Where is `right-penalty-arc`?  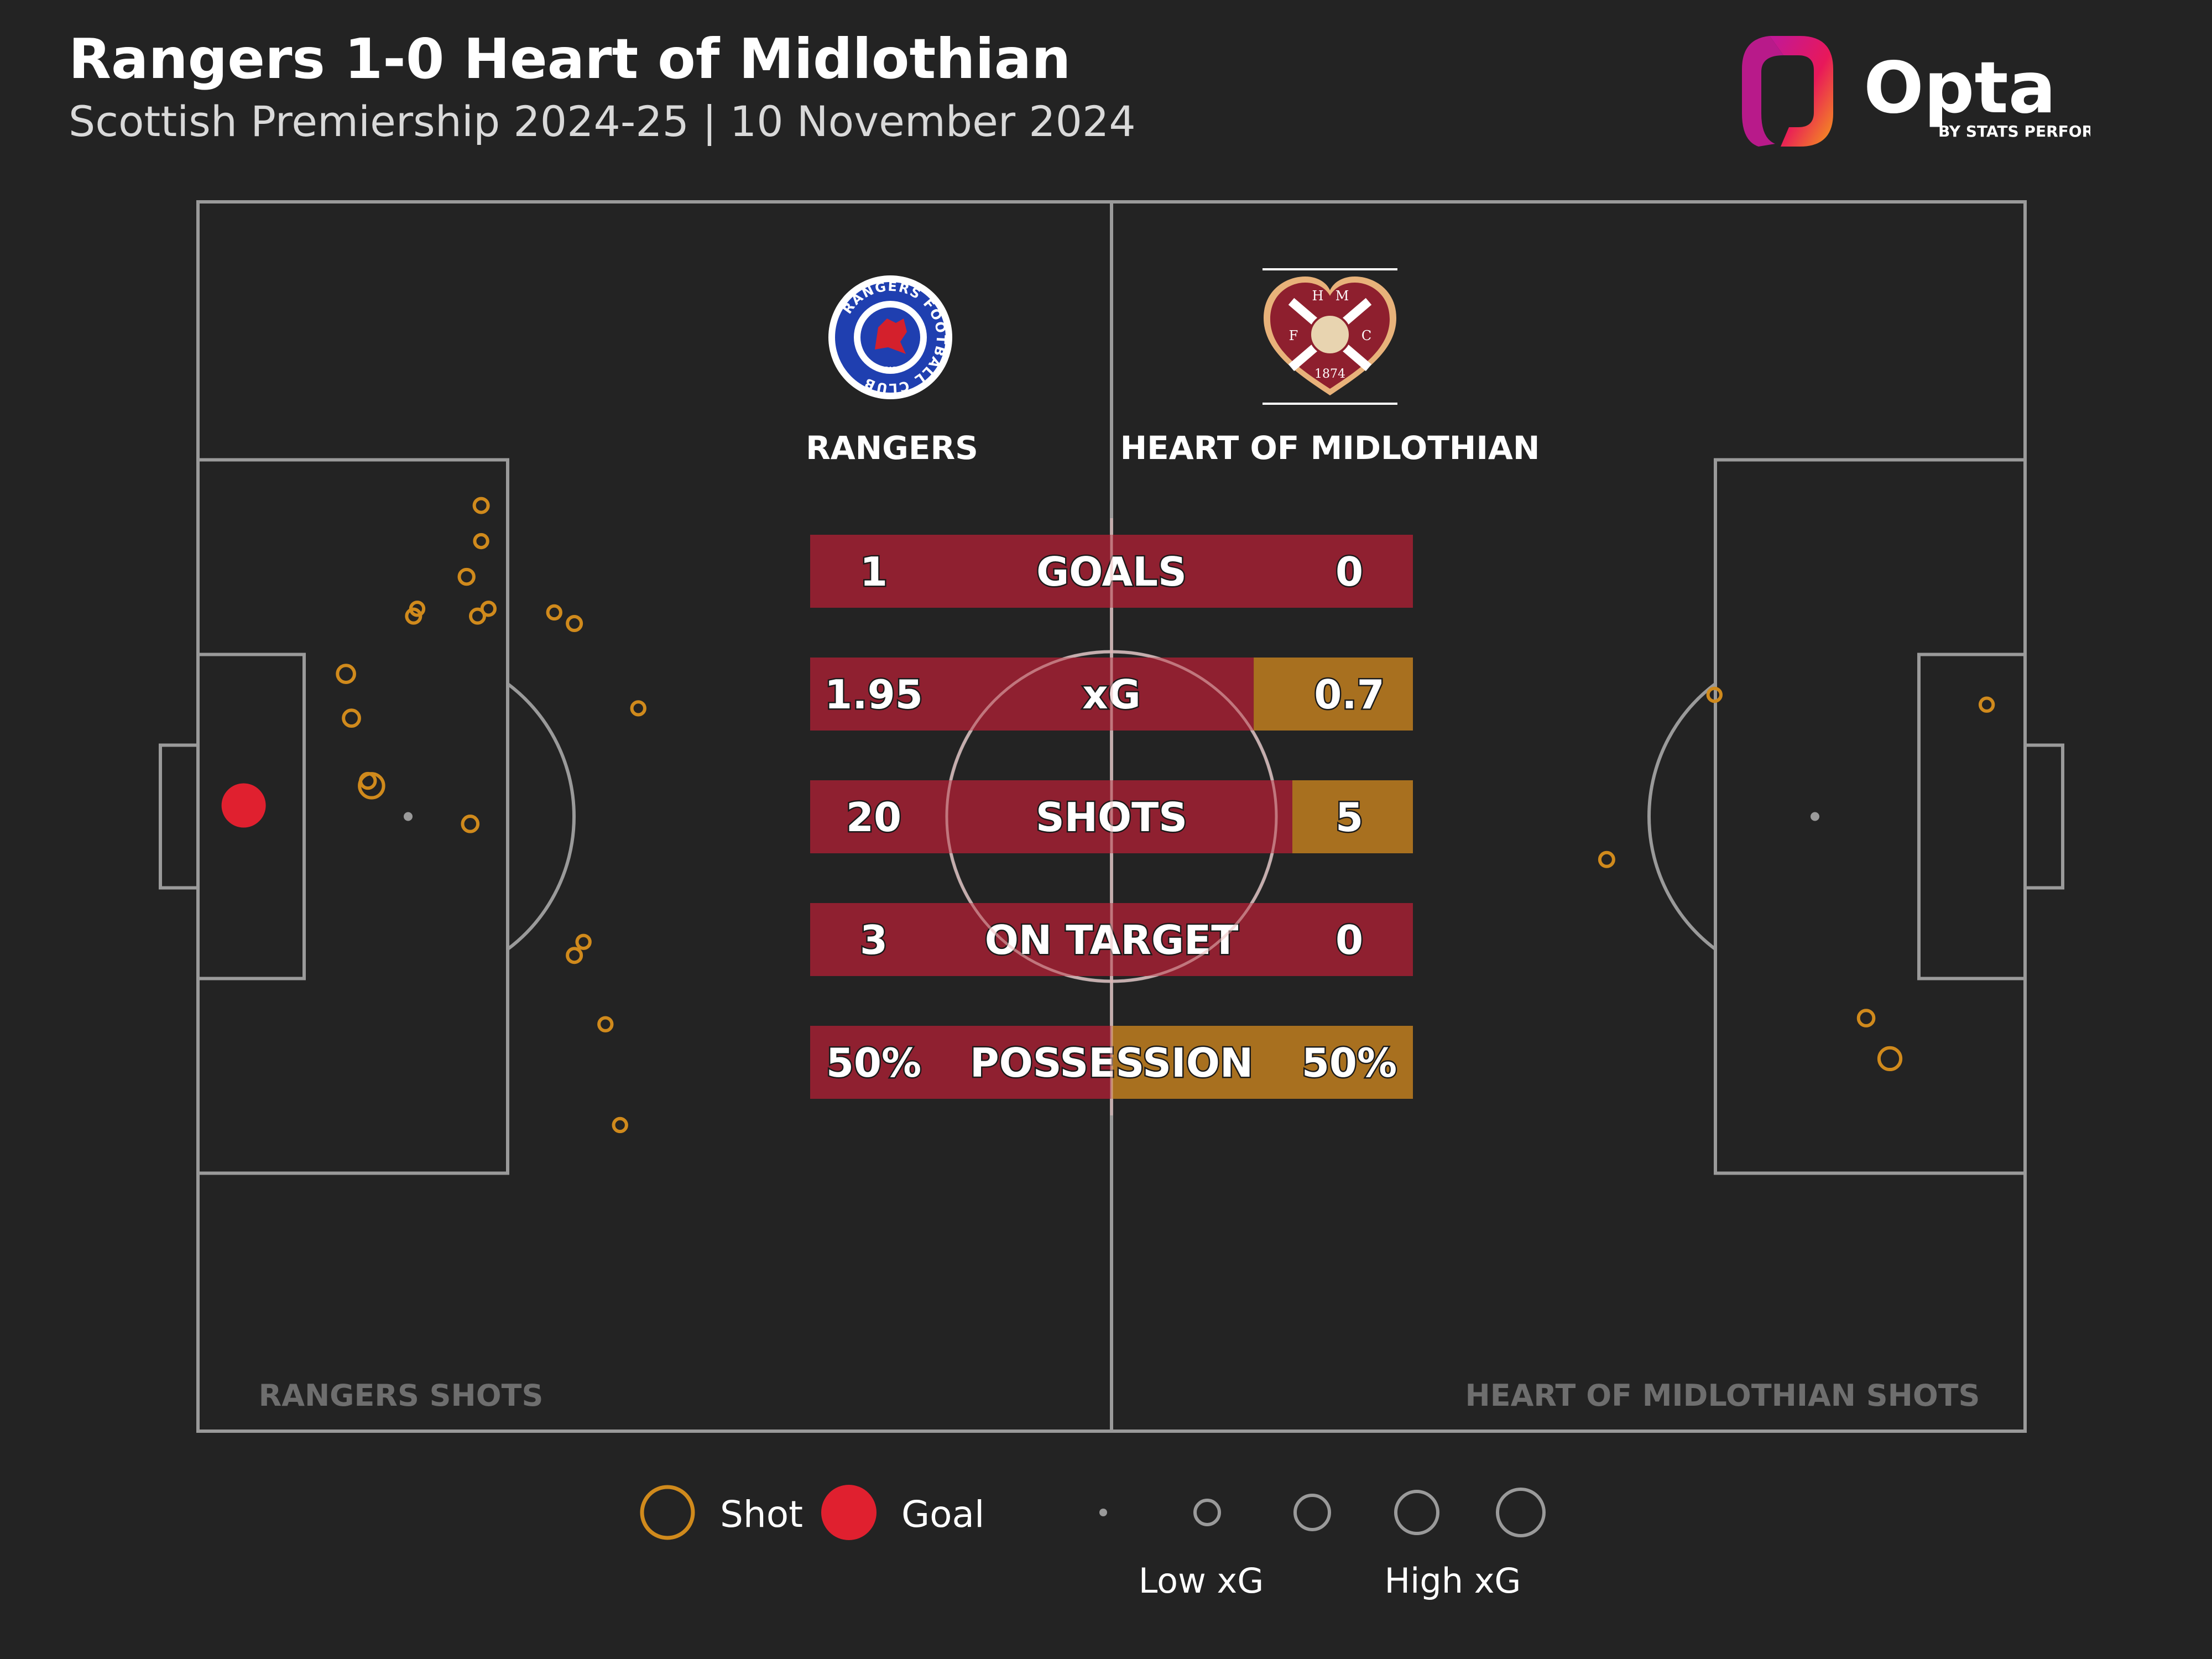
right-penalty-arc is located at coordinates (1682, 817).